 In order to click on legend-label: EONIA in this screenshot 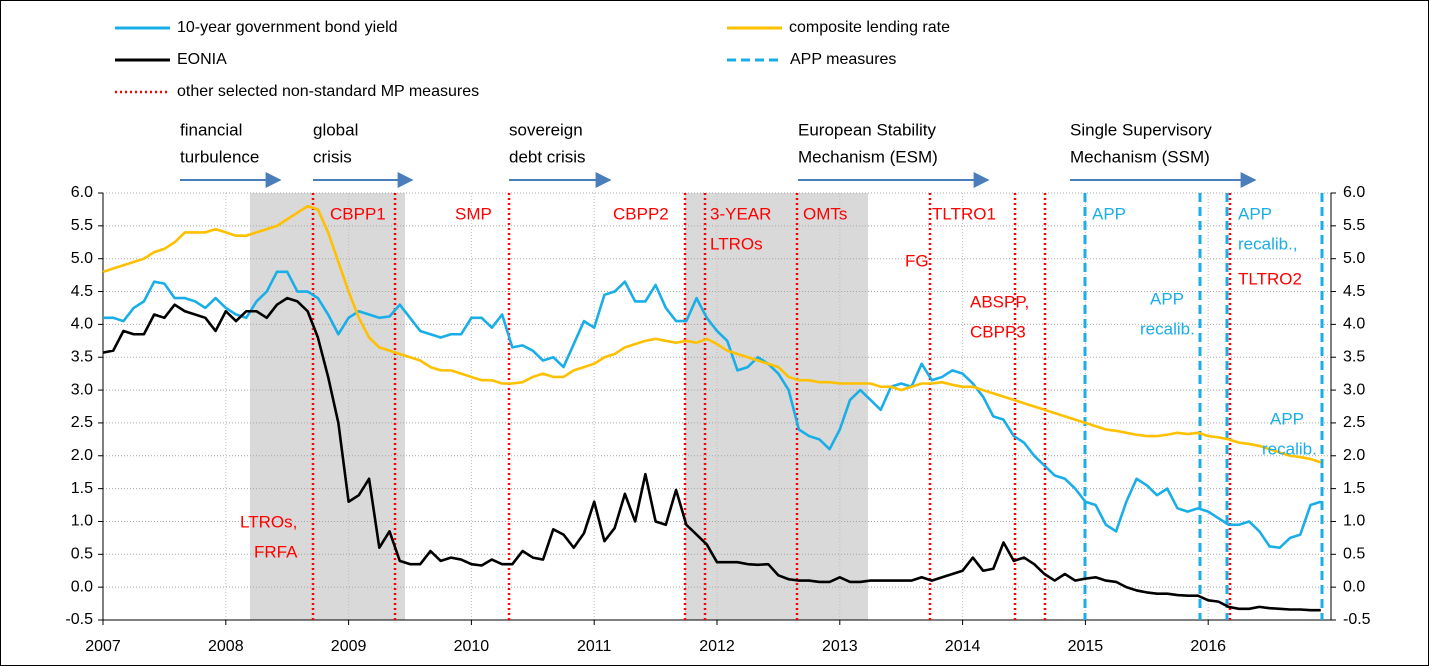, I will do `click(202, 59)`.